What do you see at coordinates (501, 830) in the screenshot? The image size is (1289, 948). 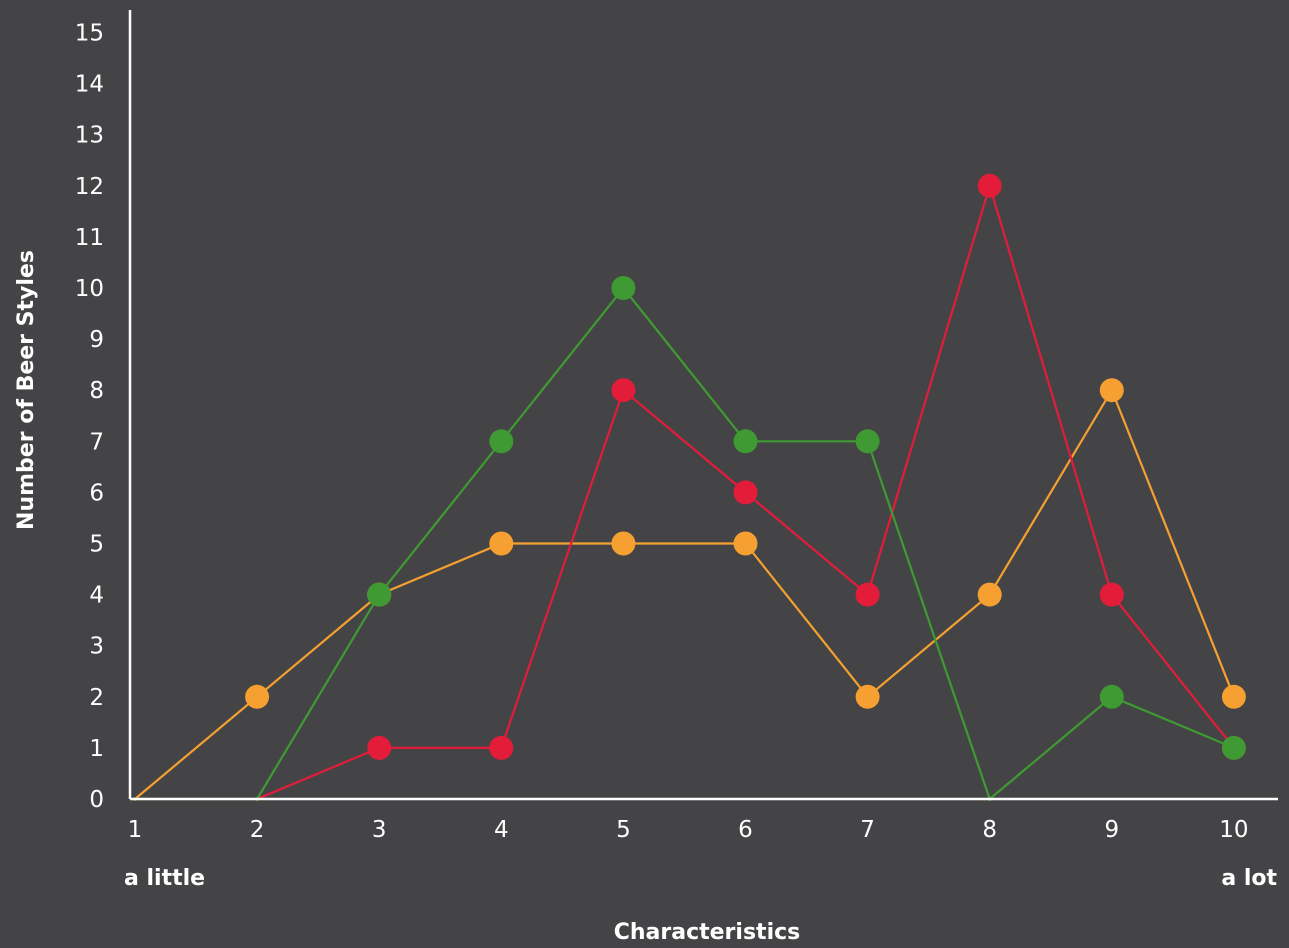 I see `x-tick-label: 4` at bounding box center [501, 830].